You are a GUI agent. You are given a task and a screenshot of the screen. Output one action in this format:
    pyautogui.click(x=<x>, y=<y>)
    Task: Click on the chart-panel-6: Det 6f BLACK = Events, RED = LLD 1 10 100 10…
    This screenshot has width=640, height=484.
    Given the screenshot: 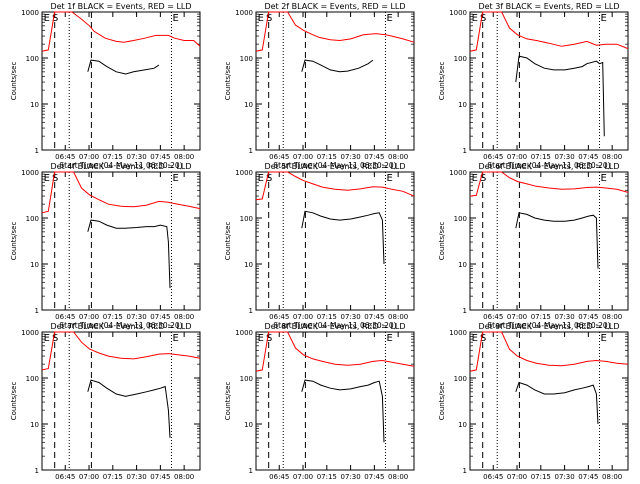 What is the action you would take?
    pyautogui.click(x=533, y=246)
    